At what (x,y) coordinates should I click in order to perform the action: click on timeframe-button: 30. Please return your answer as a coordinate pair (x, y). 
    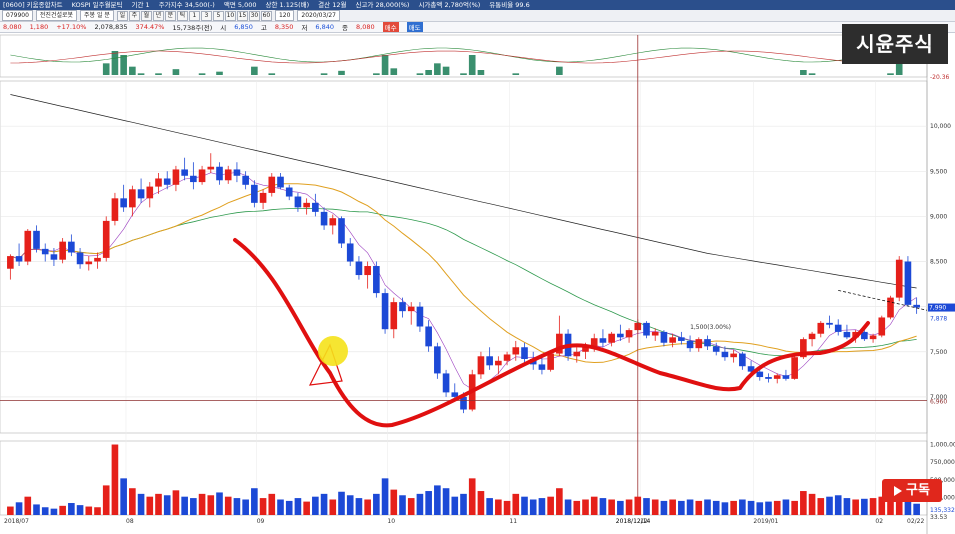
    Looking at the image, I should click on (254, 15).